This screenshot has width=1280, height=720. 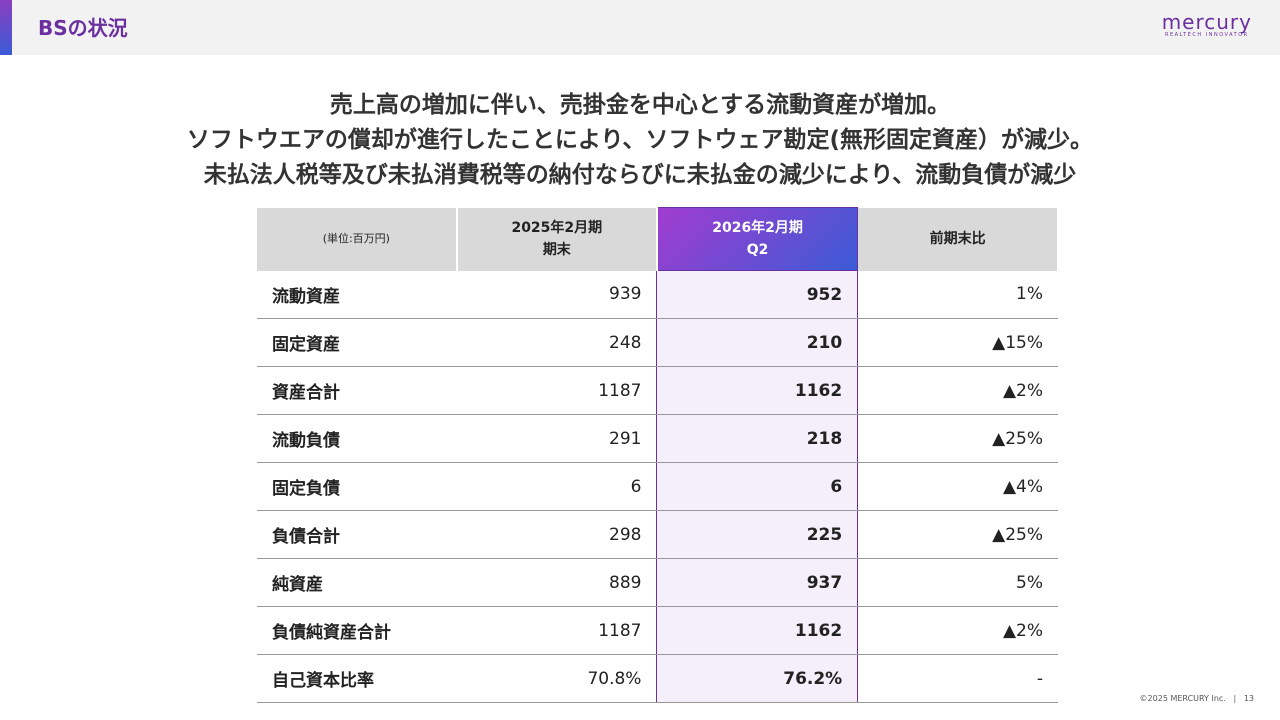 I want to click on row-label: 固定負債, so click(x=357, y=486).